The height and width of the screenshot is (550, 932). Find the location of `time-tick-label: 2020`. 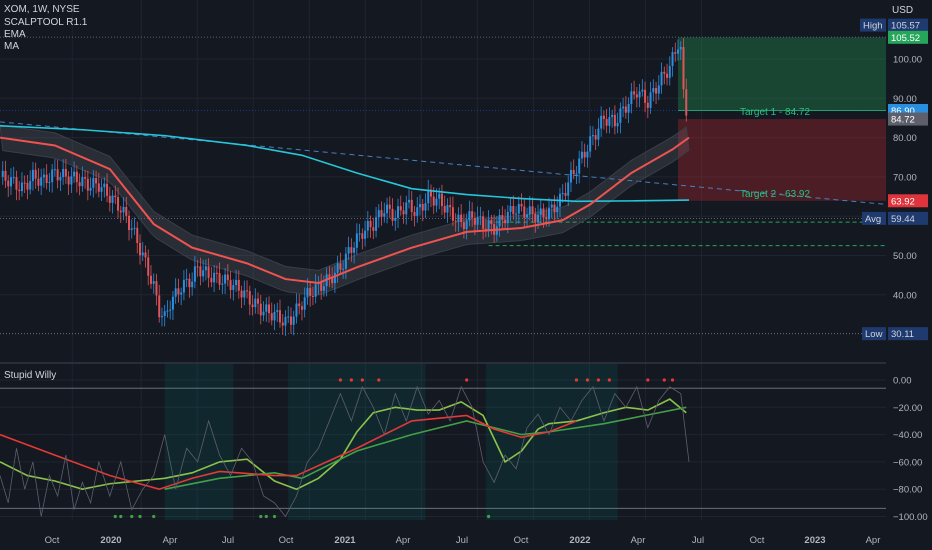

time-tick-label: 2020 is located at coordinates (110, 540).